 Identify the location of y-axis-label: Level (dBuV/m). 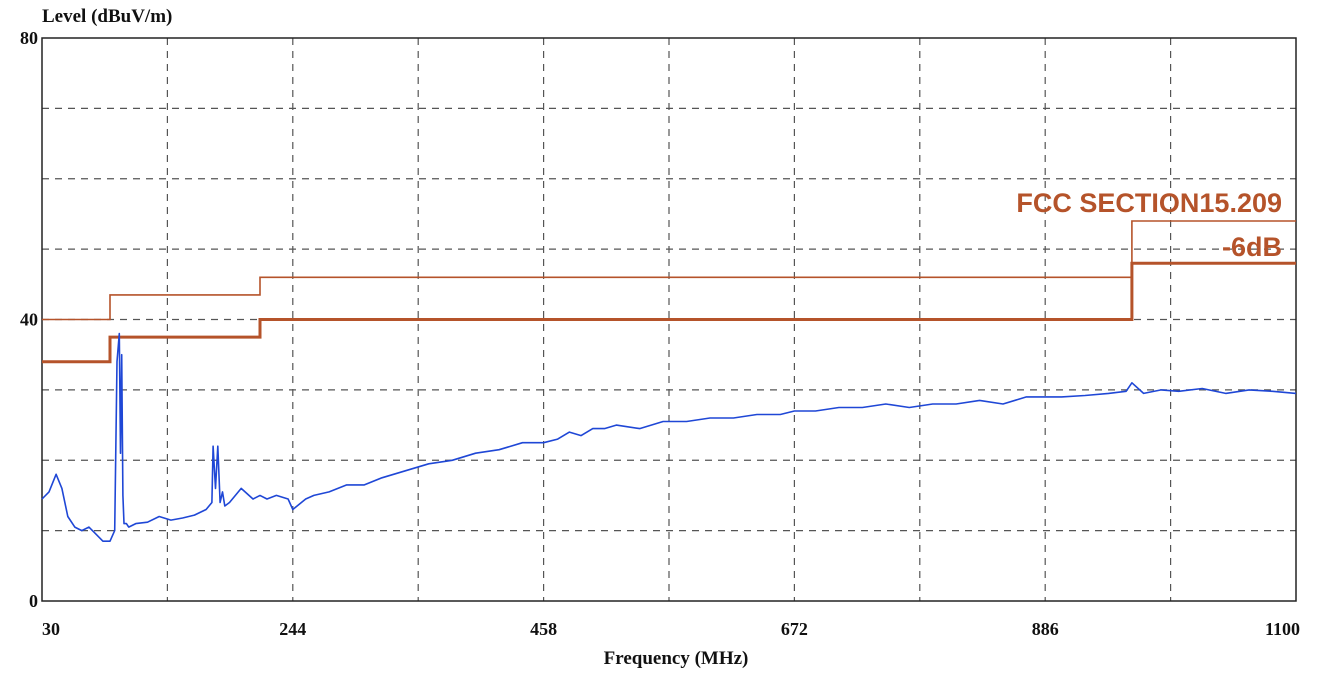
(107, 16).